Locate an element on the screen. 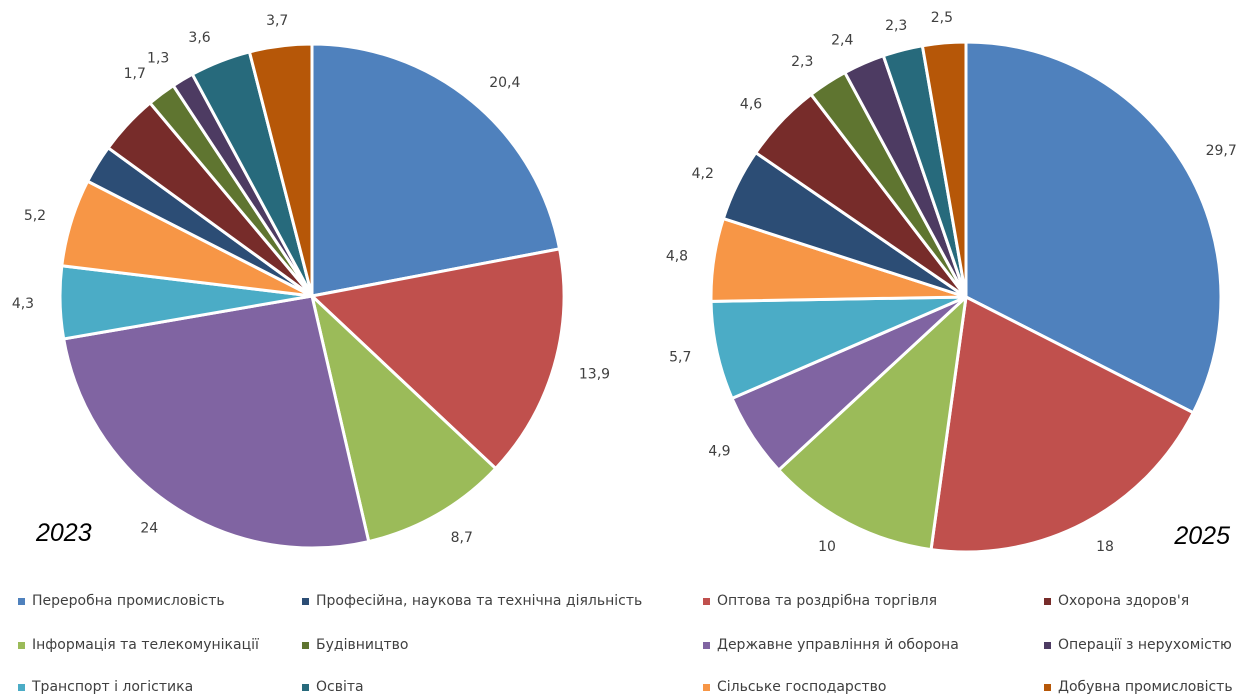 The width and height of the screenshot is (1254, 697). legend-item: Сільське господарство is located at coordinates (794, 687).